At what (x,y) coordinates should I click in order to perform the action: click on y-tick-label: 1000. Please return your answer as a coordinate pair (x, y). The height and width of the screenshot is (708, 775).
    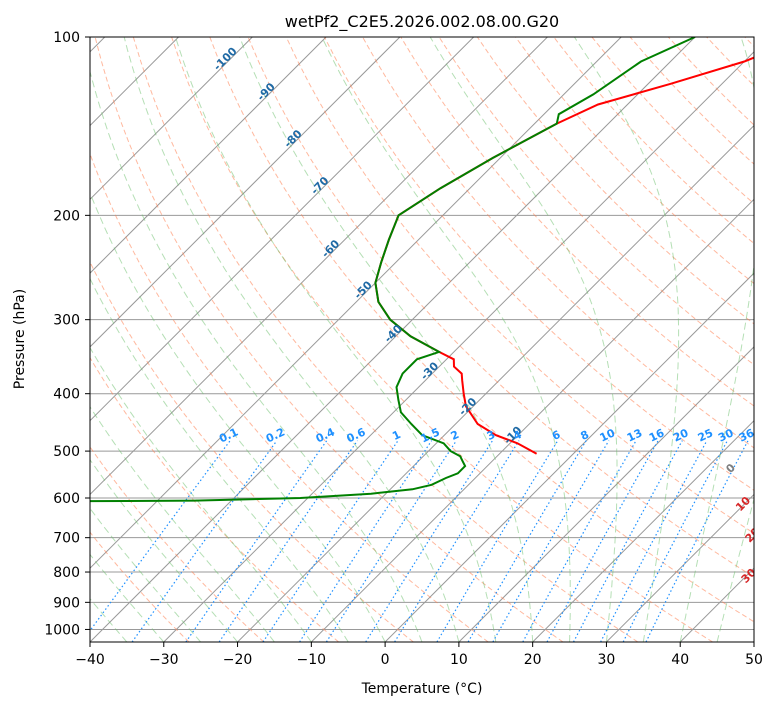
    Looking at the image, I should click on (62, 630).